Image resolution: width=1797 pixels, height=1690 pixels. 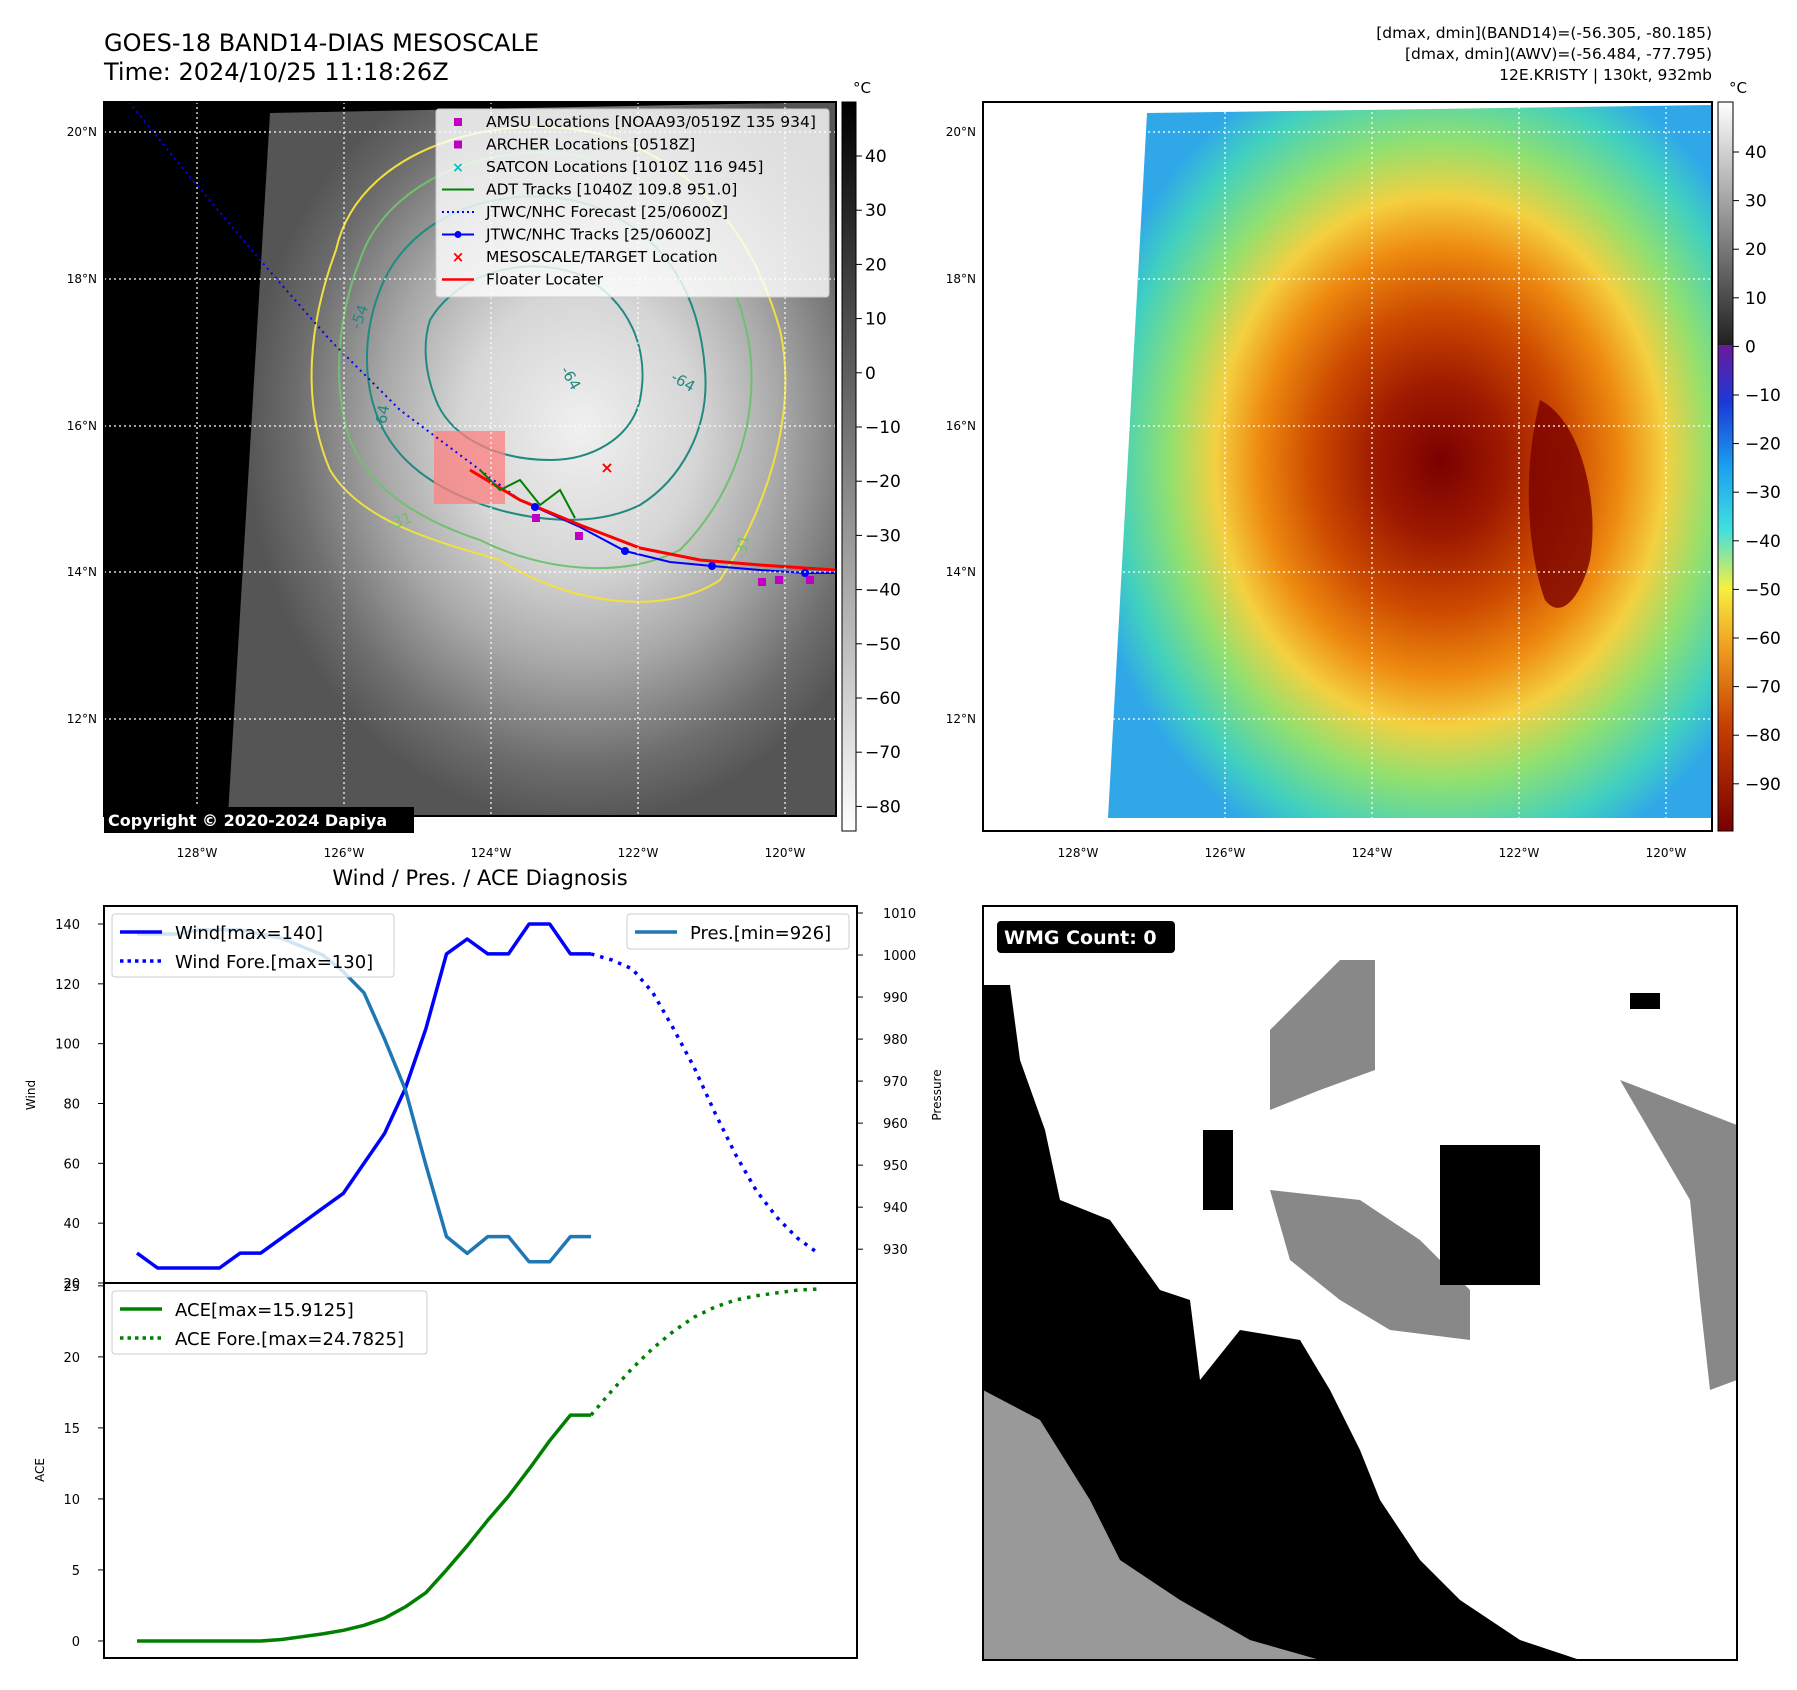 What do you see at coordinates (82, 132) in the screenshot?
I see `lat-tick-label: 20°N` at bounding box center [82, 132].